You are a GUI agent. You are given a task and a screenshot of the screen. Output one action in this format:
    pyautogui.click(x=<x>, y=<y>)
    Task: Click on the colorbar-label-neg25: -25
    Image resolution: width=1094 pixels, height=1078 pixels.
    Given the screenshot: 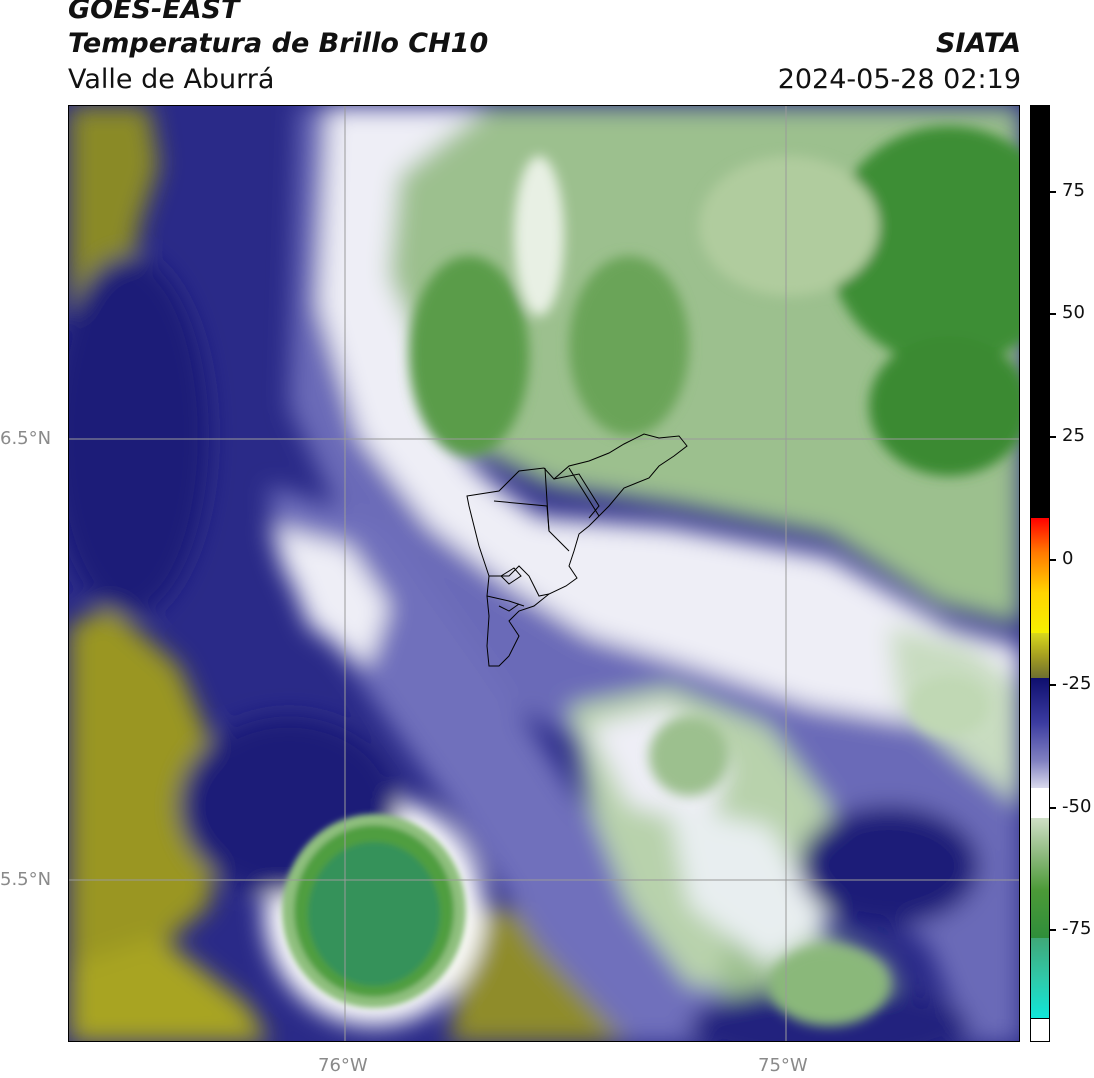 What is the action you would take?
    pyautogui.click(x=1077, y=683)
    